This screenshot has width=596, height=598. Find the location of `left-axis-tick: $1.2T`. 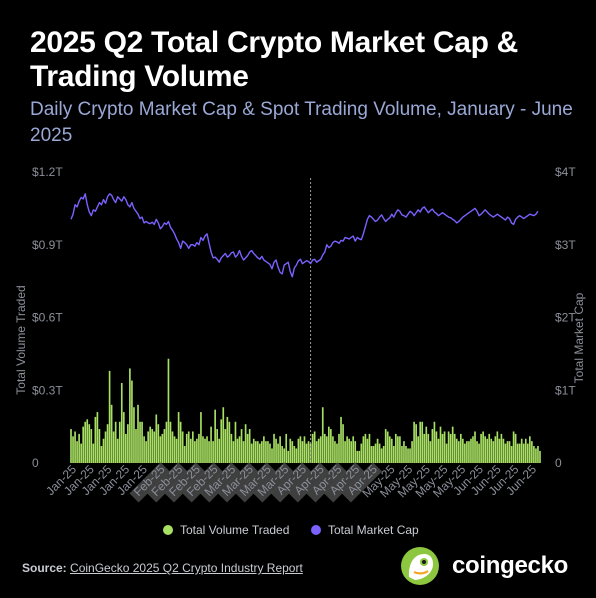

left-axis-tick: $1.2T is located at coordinates (47, 172).